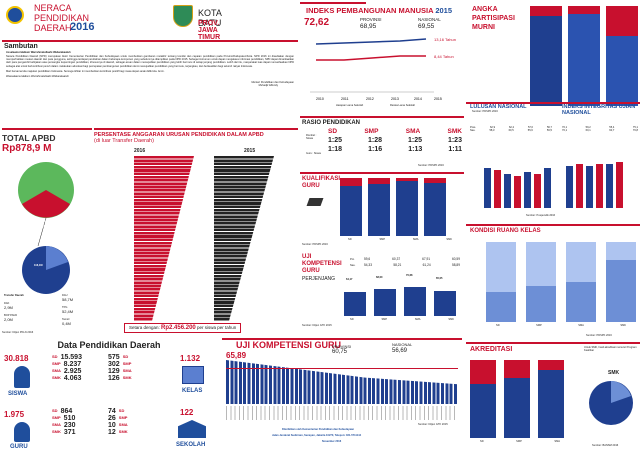 The image size is (640, 453). Describe the element at coordinates (320, 99) in the screenshot. I see `year-tick: 2010` at that location.